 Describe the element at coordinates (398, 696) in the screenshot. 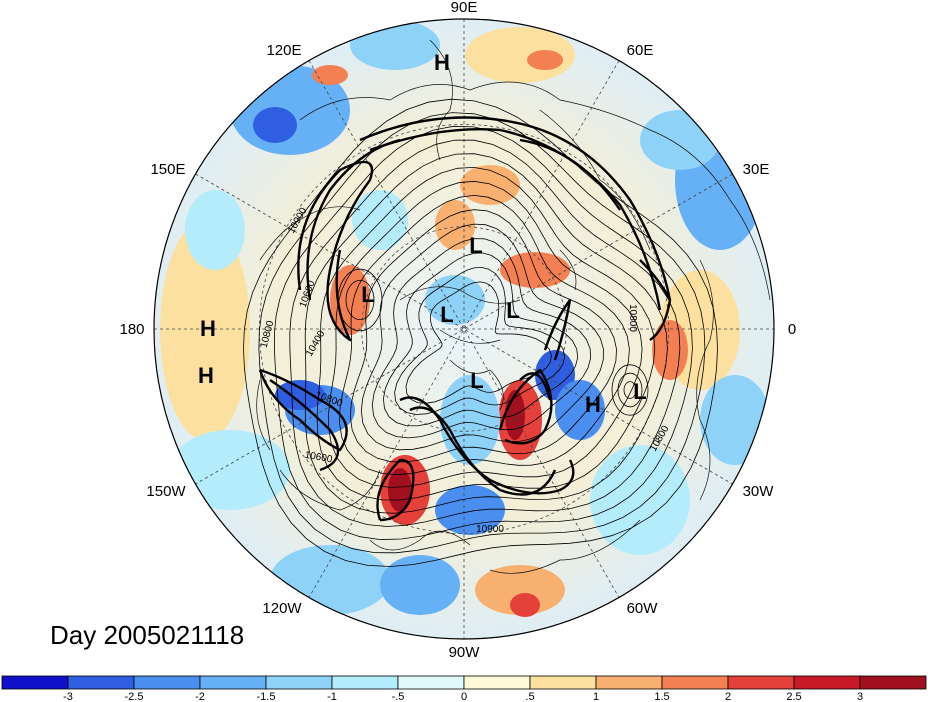

I see `colorbar-tick-label: -.5` at that location.